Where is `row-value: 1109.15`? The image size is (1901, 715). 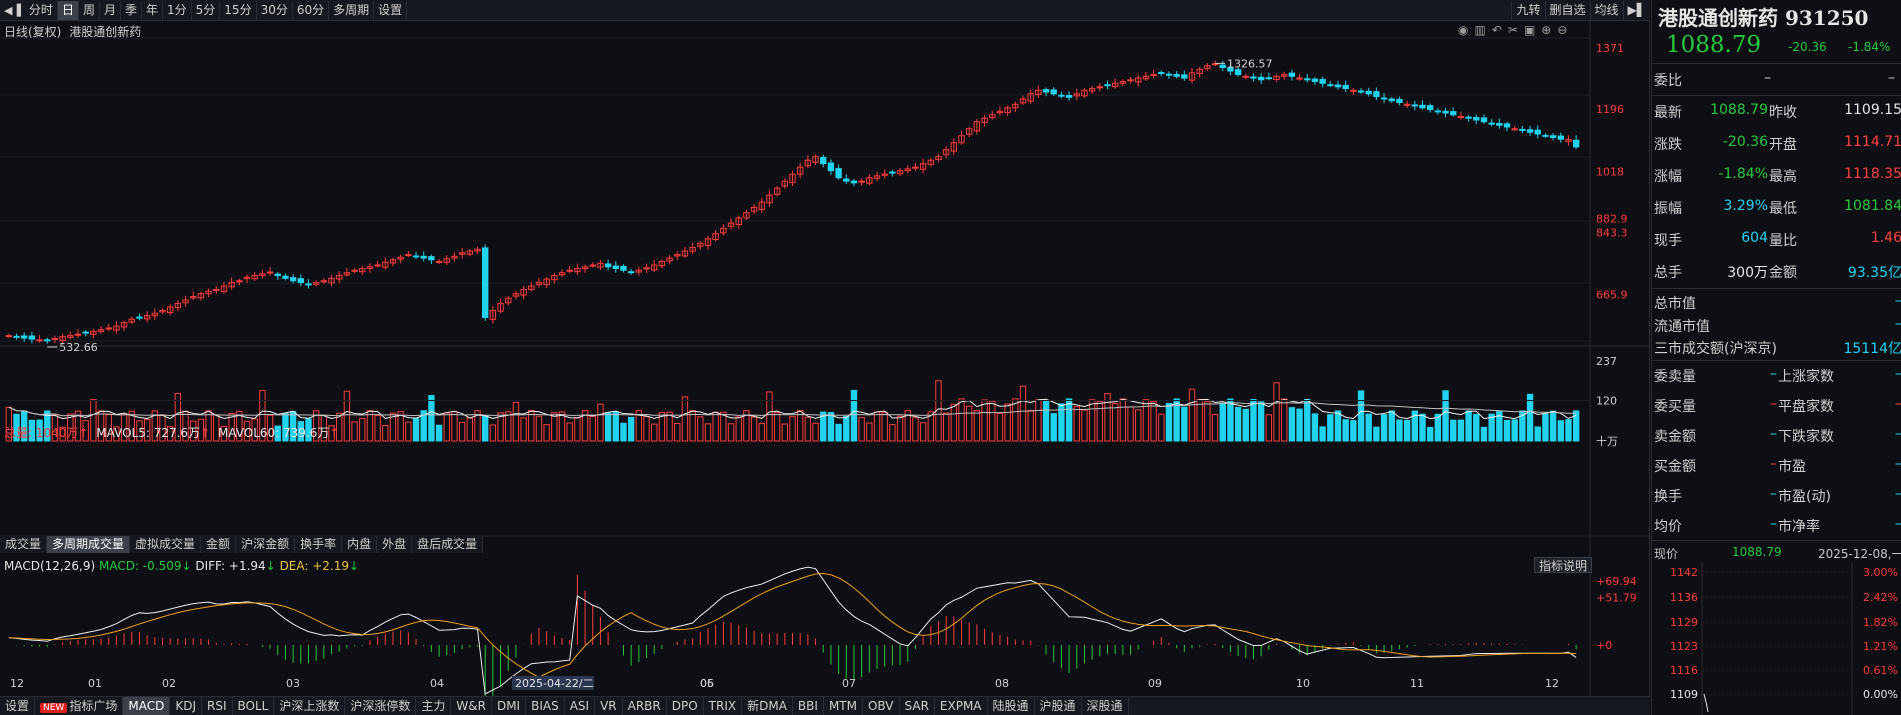 row-value: 1109.15 is located at coordinates (1872, 110).